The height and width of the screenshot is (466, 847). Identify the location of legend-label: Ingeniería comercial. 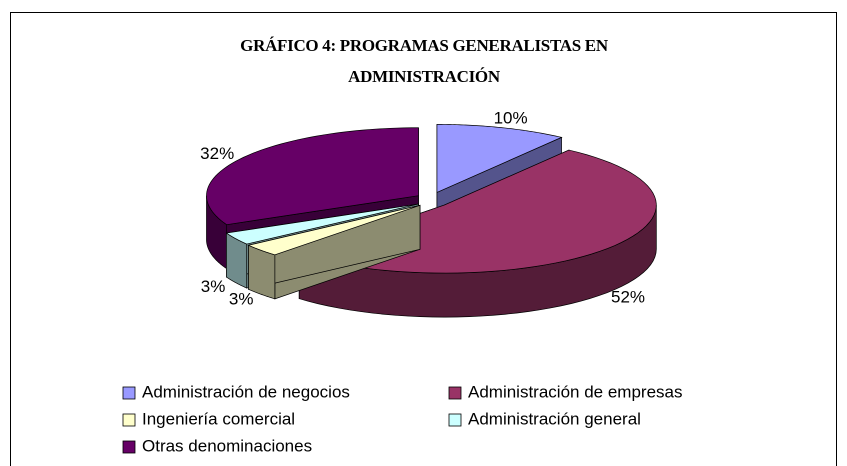
(218, 418).